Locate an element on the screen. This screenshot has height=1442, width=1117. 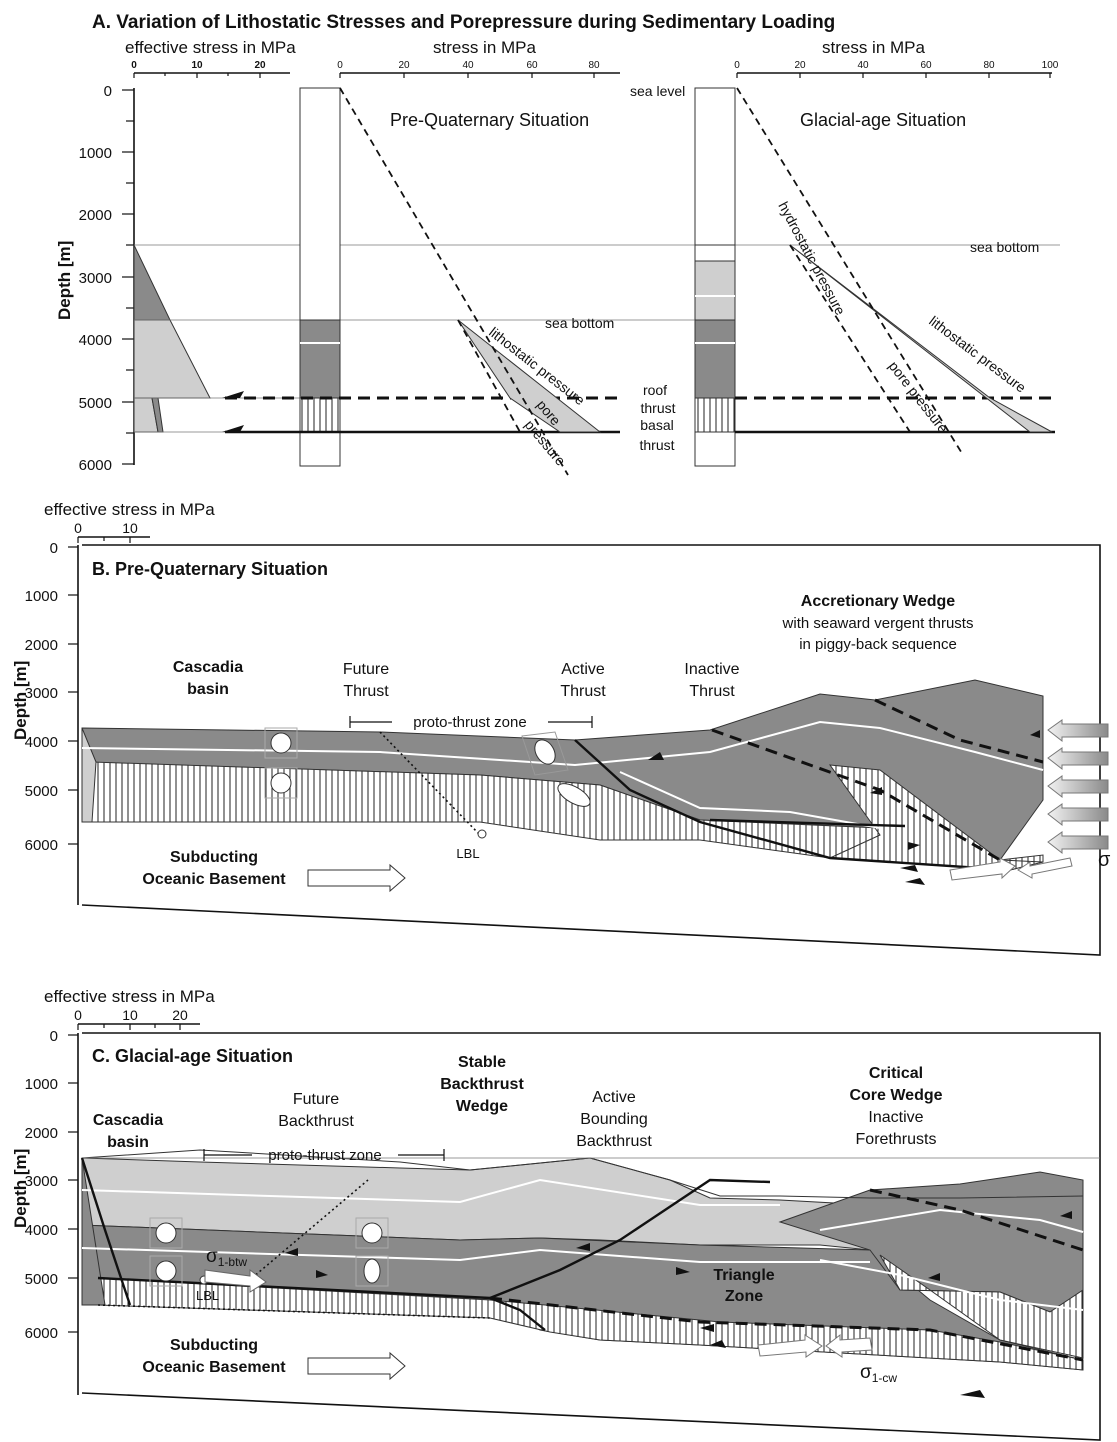
tick-label: 100 is located at coordinates (1050, 65).